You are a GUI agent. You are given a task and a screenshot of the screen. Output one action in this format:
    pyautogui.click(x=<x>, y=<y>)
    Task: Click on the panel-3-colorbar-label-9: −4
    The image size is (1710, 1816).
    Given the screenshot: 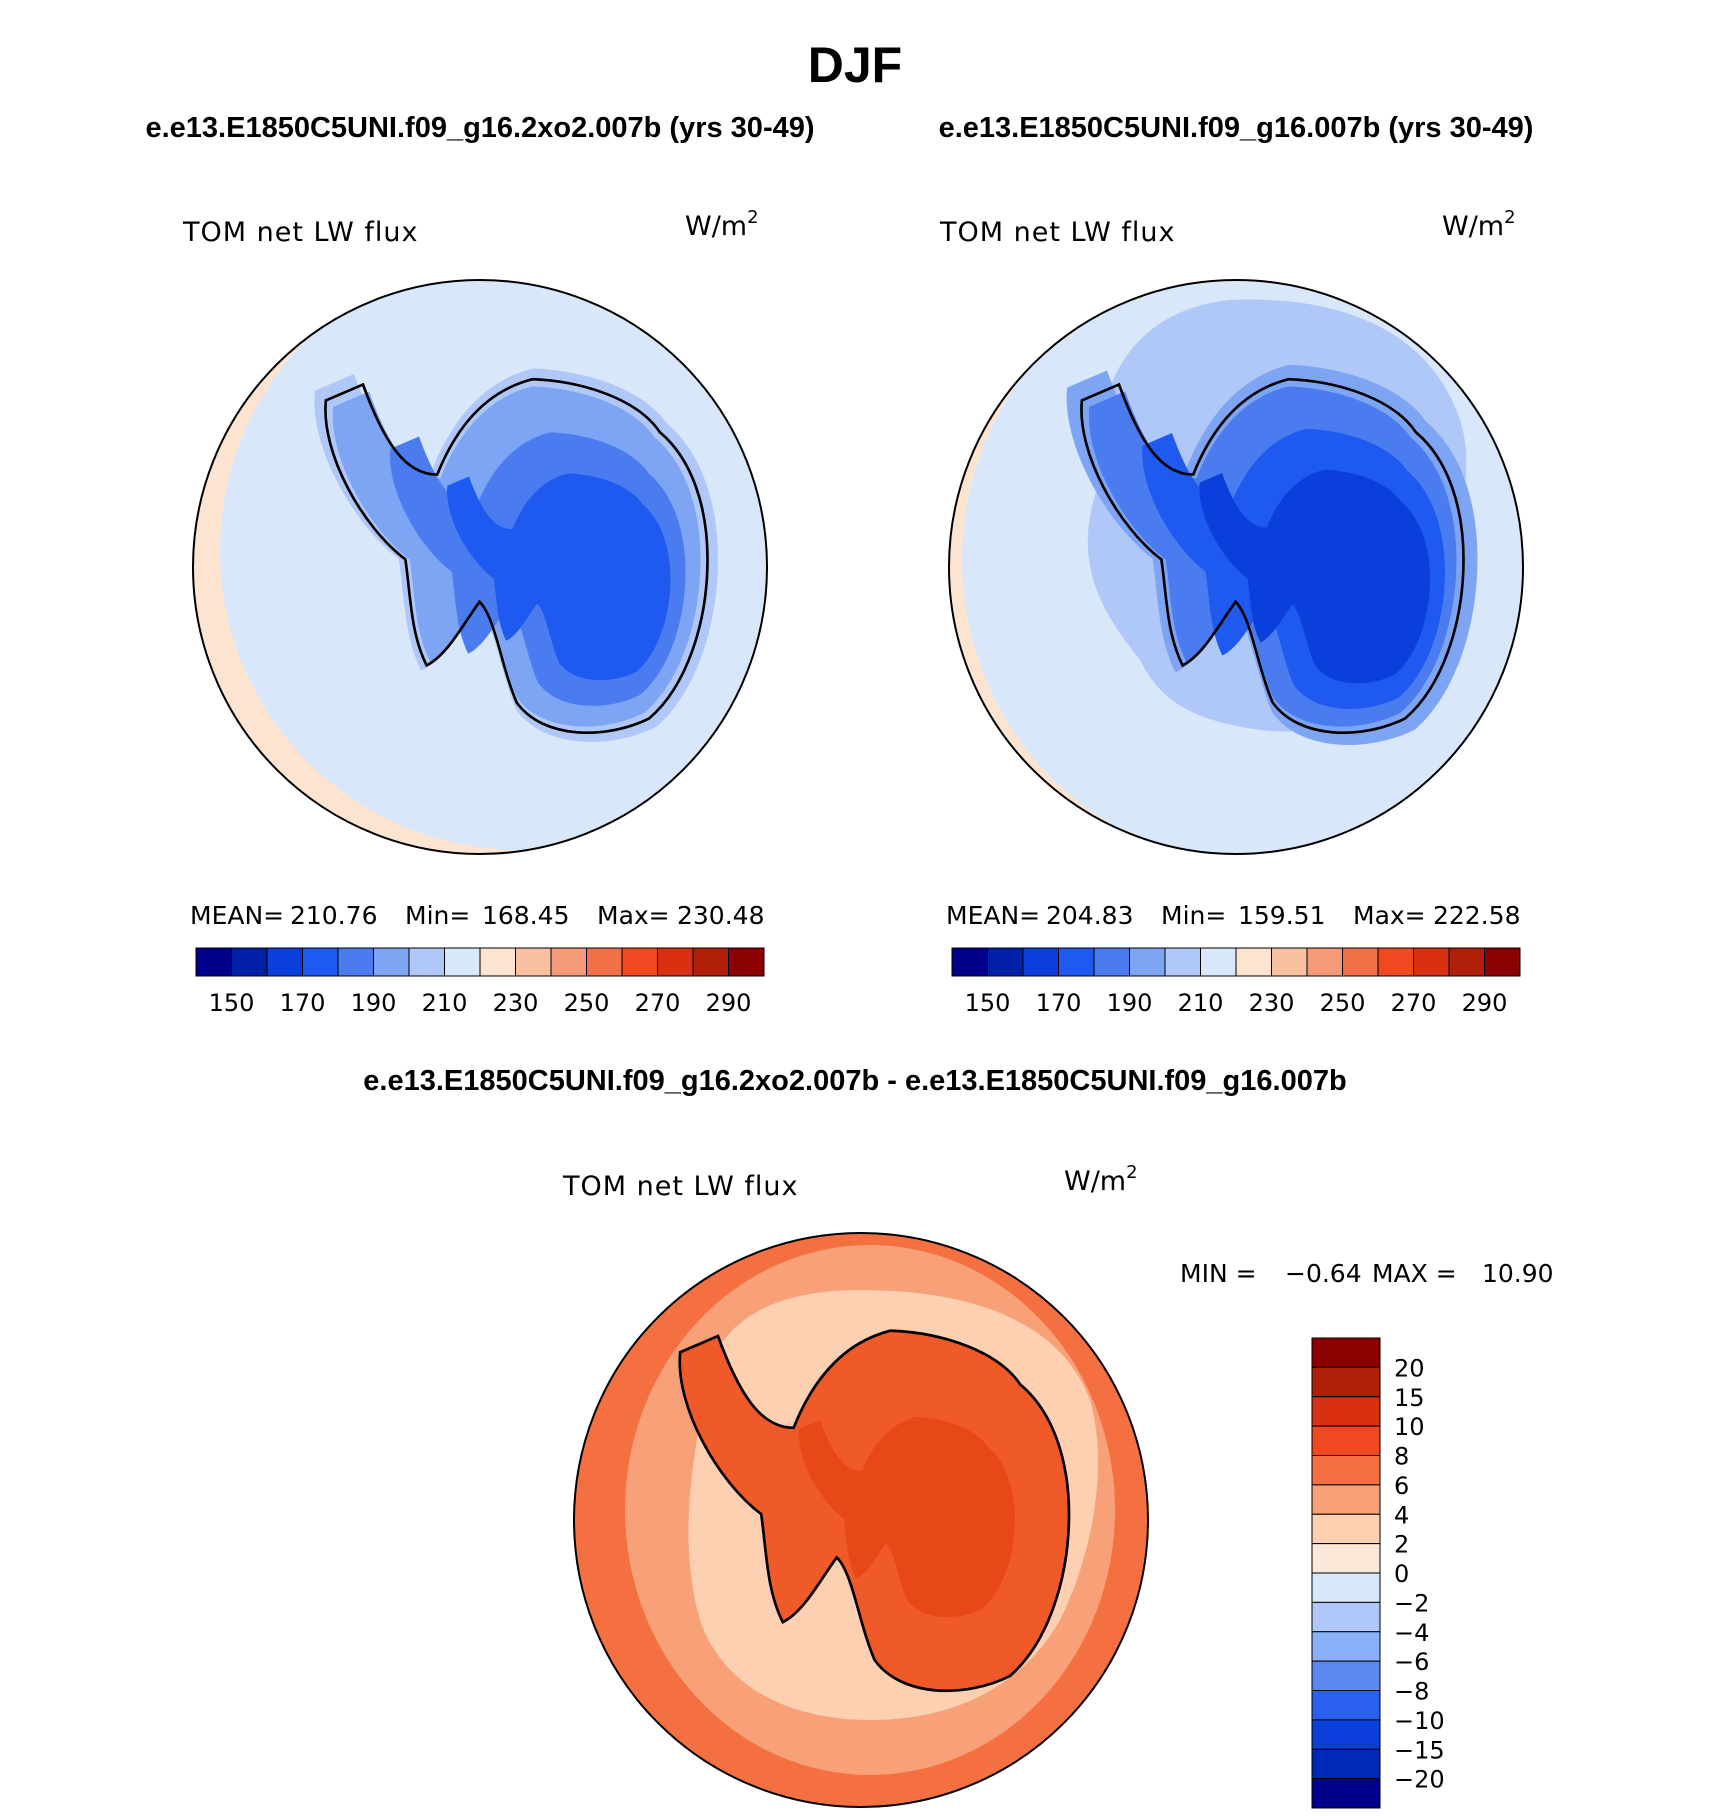 What is the action you would take?
    pyautogui.click(x=1411, y=1633)
    